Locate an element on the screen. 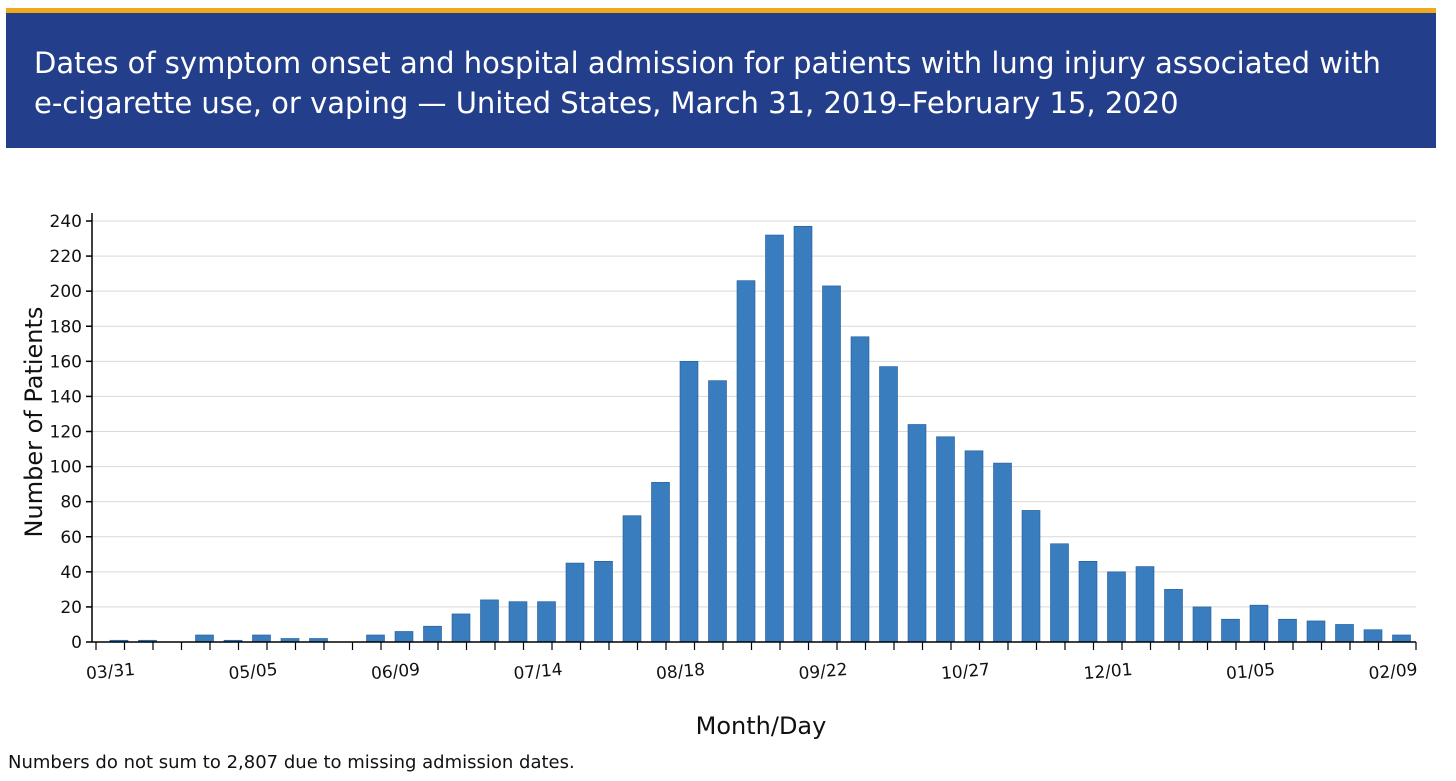 This screenshot has height=781, width=1456. y-tick-label: 120 is located at coordinates (66, 433).